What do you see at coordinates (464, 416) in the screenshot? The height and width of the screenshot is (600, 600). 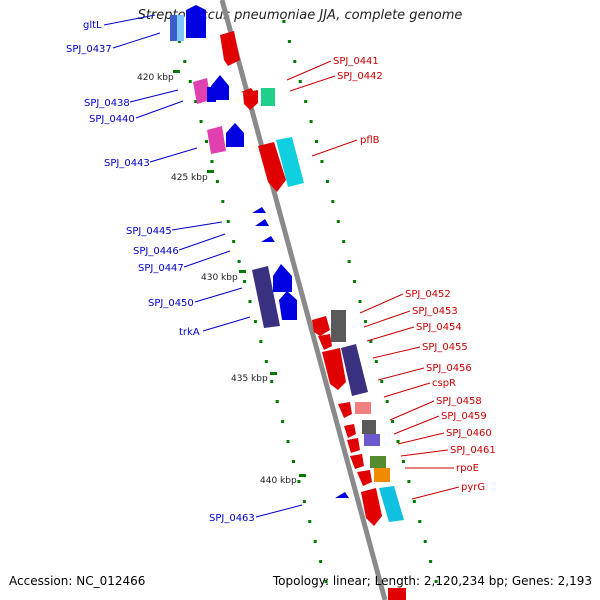 I see `label-SPJ_0459: SPJ_0459` at bounding box center [464, 416].